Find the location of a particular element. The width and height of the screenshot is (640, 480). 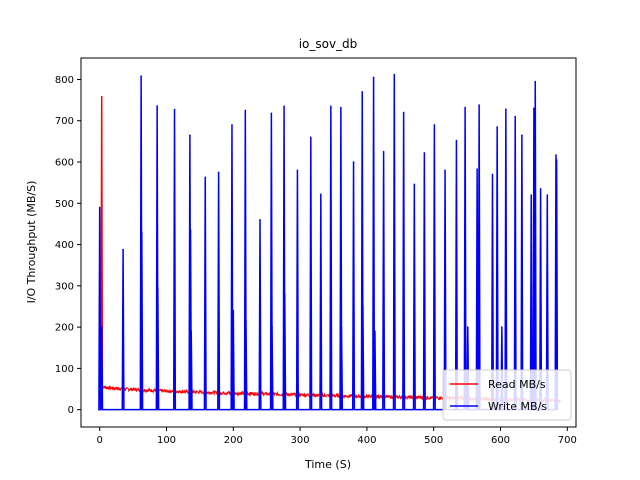

read-spike is located at coordinates (102, 241).